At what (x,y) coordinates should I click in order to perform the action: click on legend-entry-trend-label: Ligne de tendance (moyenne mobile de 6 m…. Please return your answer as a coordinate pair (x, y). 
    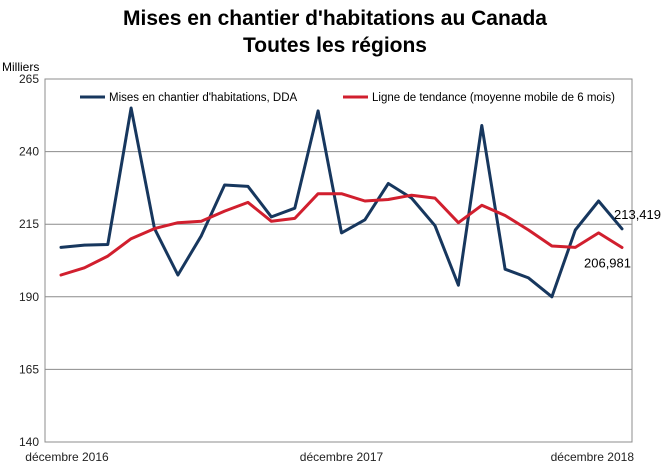
    Looking at the image, I should click on (493, 98).